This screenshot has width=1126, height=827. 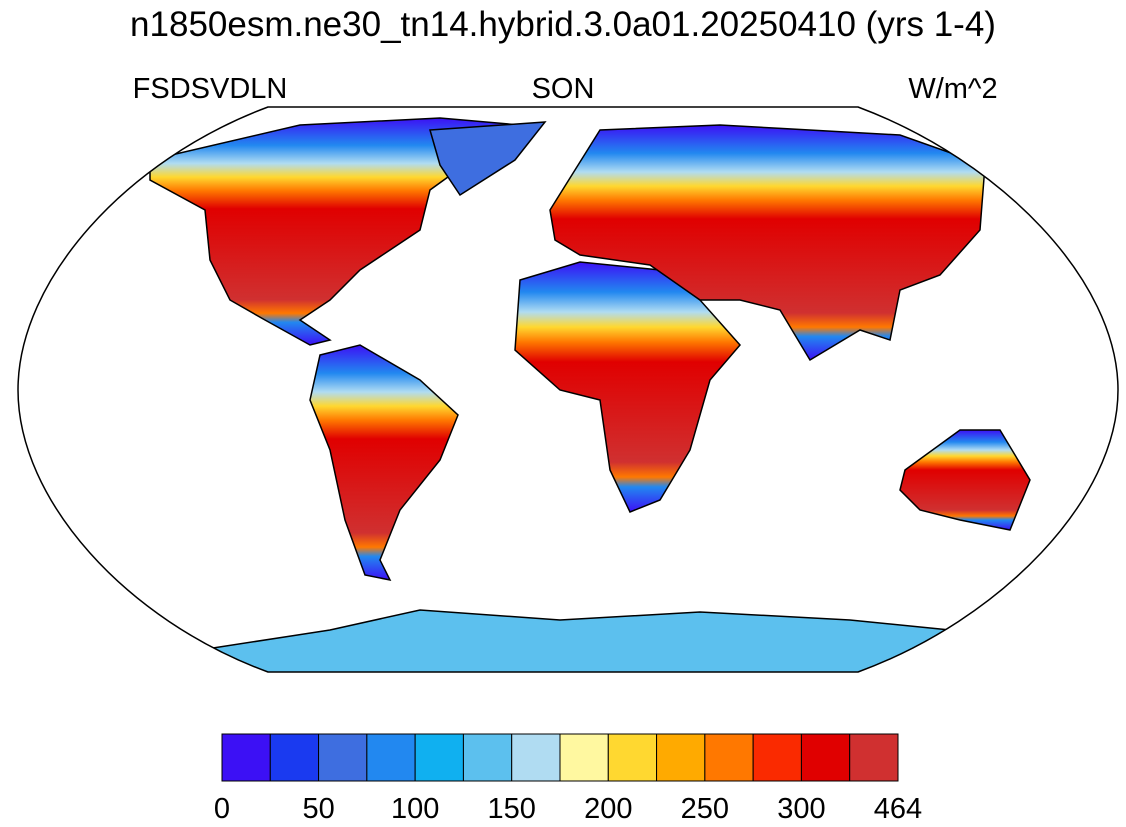 I want to click on variable-name: FSDSVDLN, so click(x=210, y=89).